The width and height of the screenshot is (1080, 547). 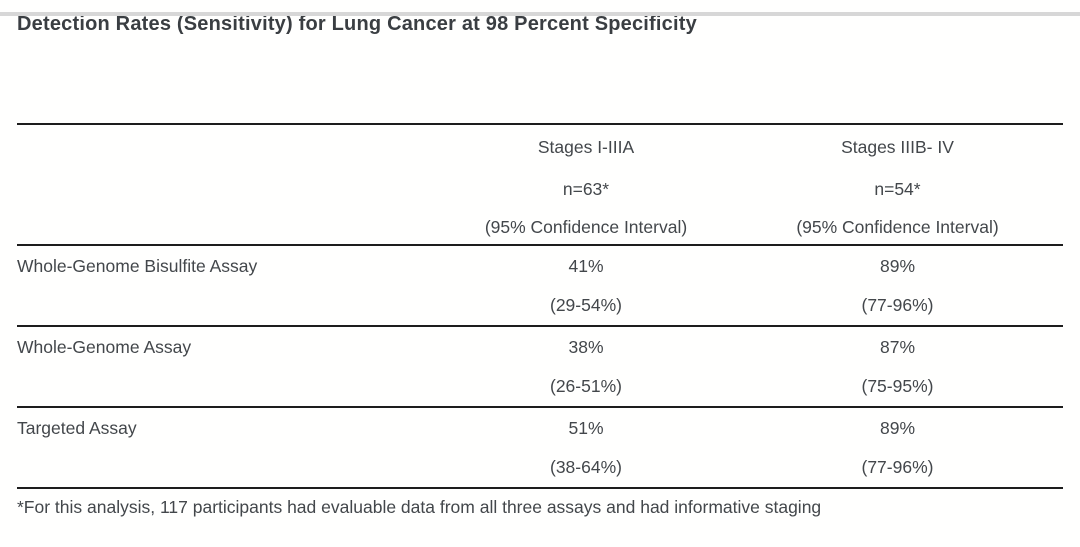 I want to click on header-stage-label: Stages I-IIIA, so click(x=586, y=147).